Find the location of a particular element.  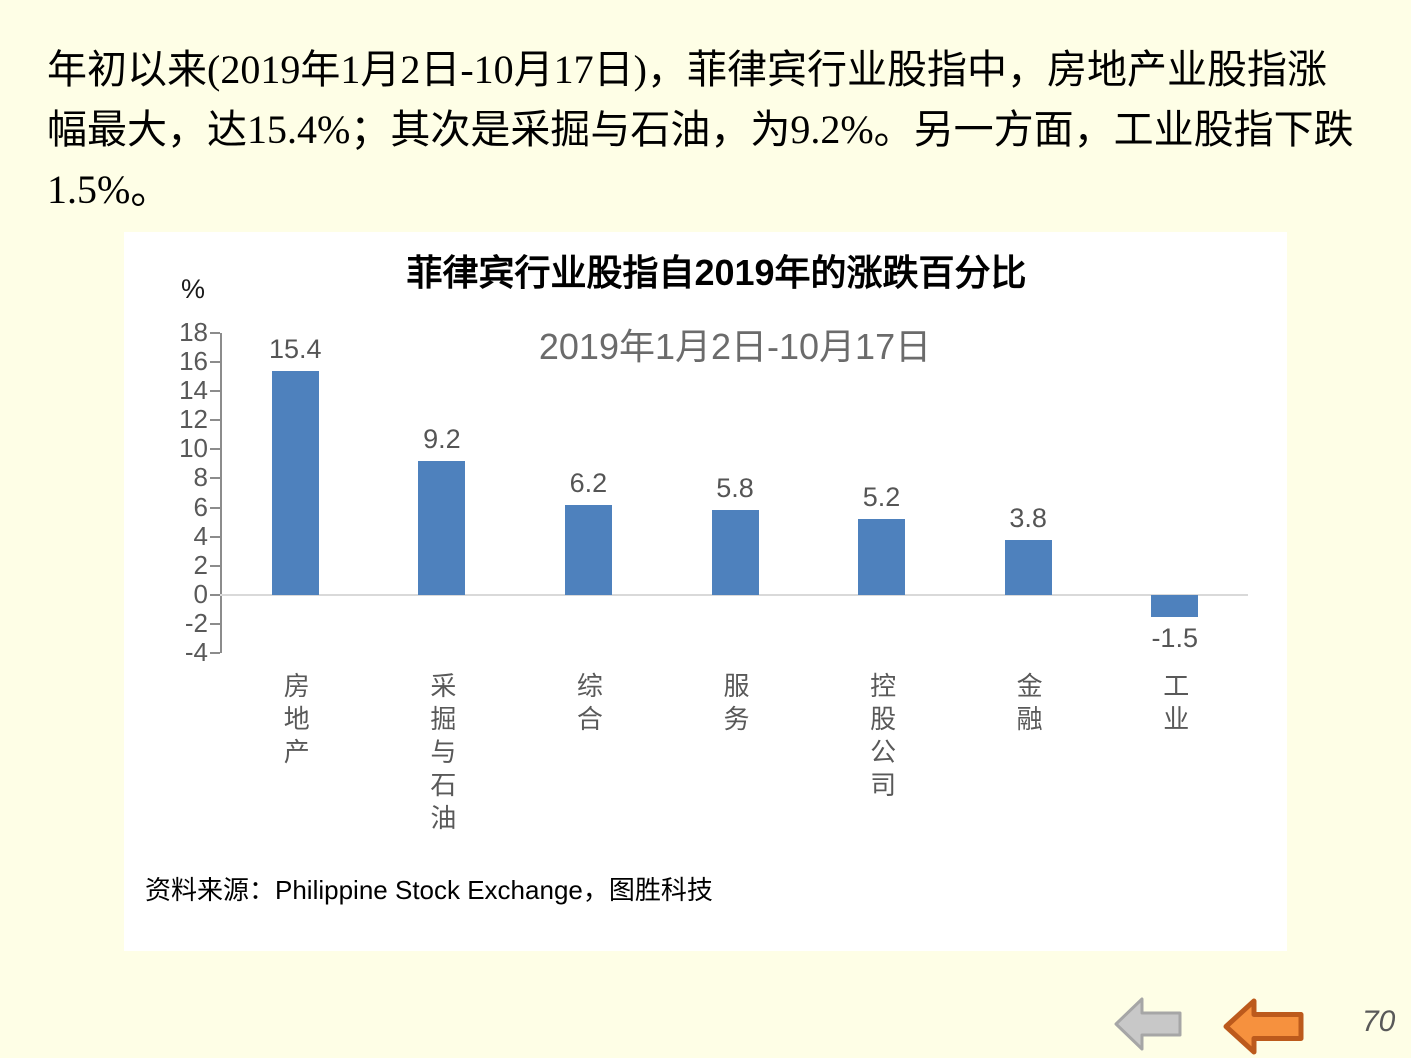

y-tick-label: 12 is located at coordinates (193, 419).